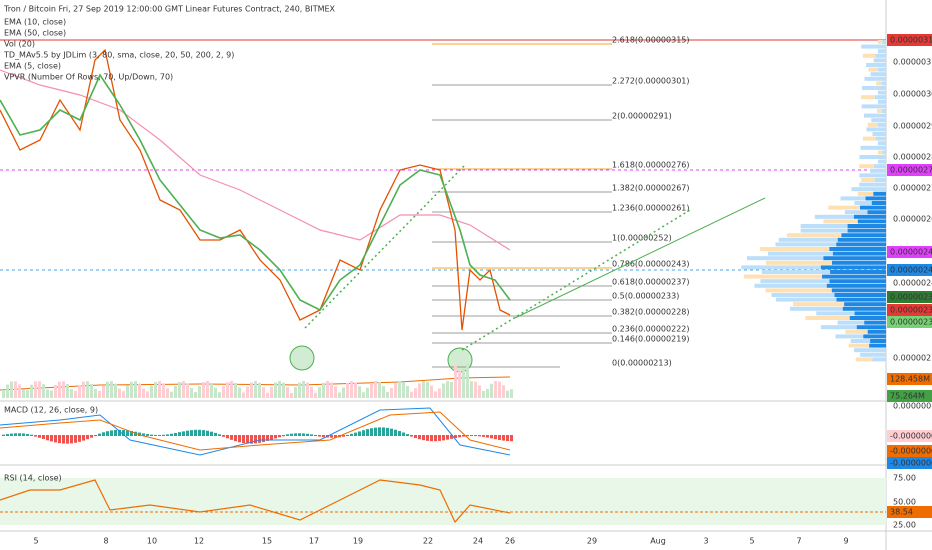 The width and height of the screenshot is (932, 550). I want to click on time-tick-label: 29, so click(592, 541).